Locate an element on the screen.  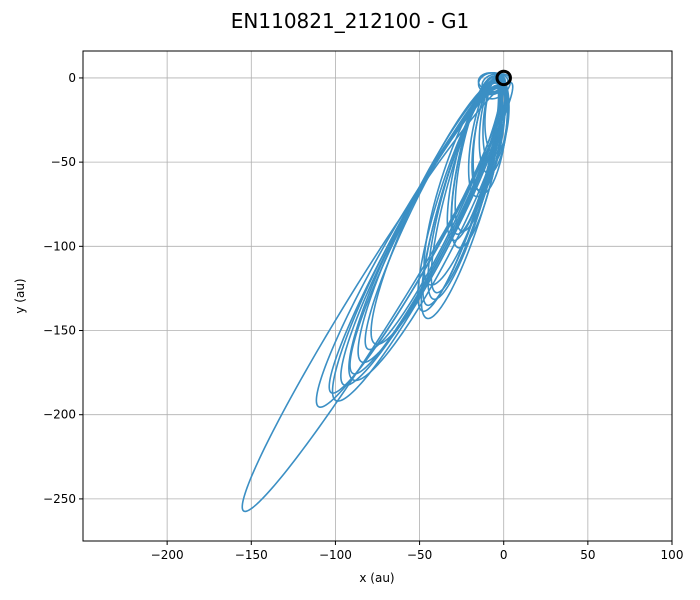
x-tick-label: −50 is located at coordinates (419, 555).